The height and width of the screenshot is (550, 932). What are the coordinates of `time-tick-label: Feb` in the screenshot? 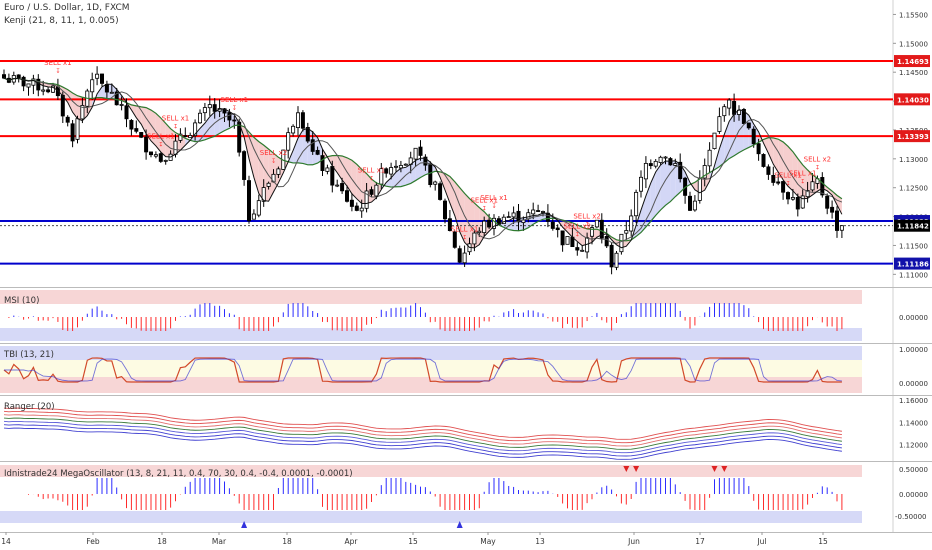 It's located at (93, 541).